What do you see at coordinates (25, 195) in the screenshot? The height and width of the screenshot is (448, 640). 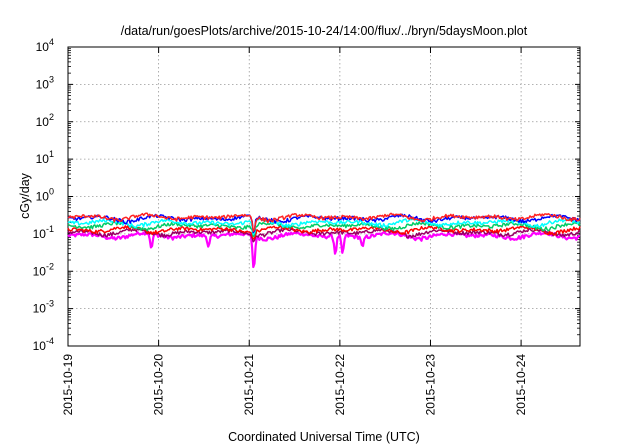 I see `y-axis-label: cGy/day` at bounding box center [25, 195].